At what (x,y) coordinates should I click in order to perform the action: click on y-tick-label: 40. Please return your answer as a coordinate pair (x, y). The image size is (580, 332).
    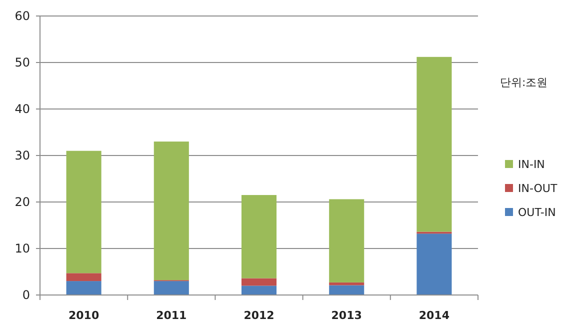
    Looking at the image, I should click on (22, 109).